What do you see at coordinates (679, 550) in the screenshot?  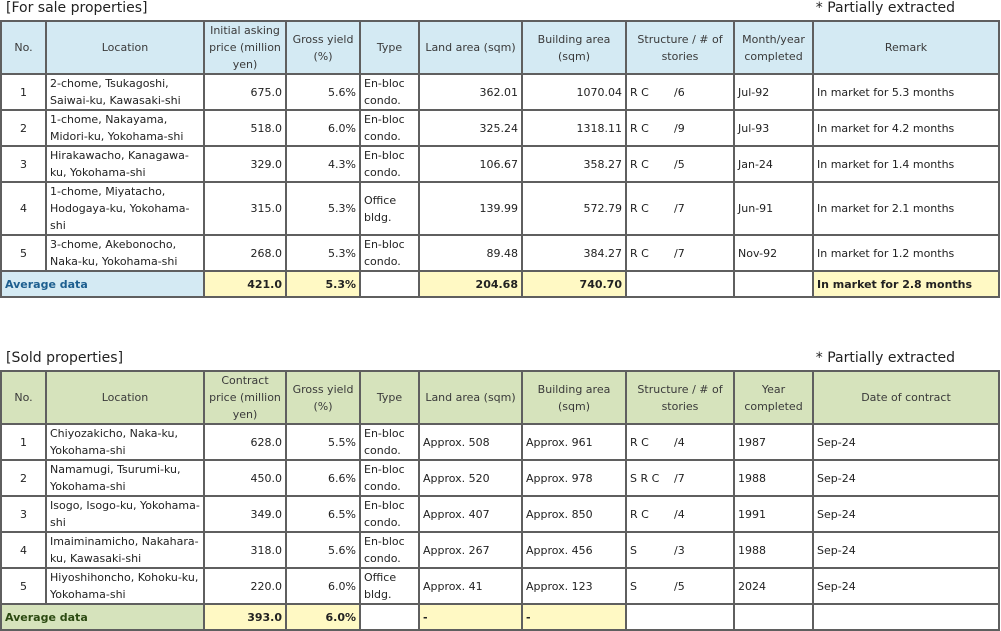 I see `stories: /3` at bounding box center [679, 550].